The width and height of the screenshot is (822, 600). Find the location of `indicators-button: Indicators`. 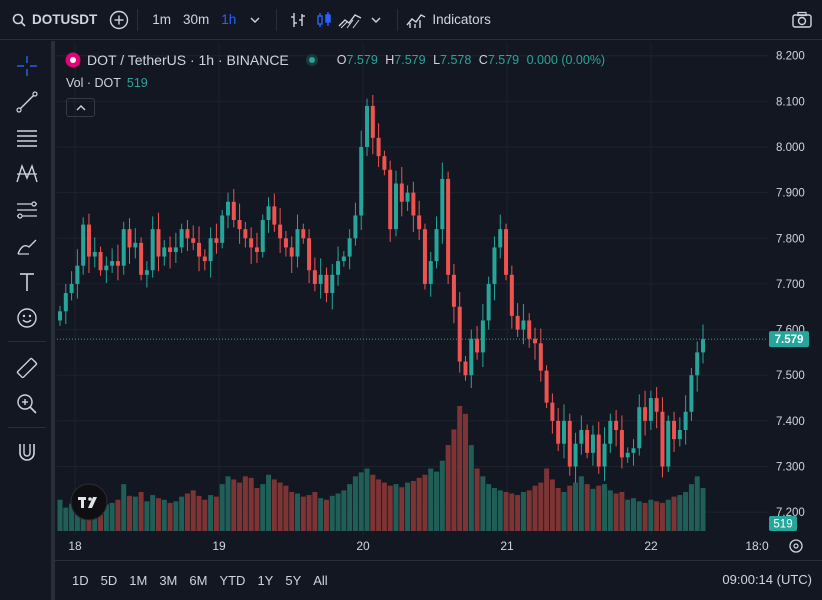

indicators-button: Indicators is located at coordinates (448, 20).